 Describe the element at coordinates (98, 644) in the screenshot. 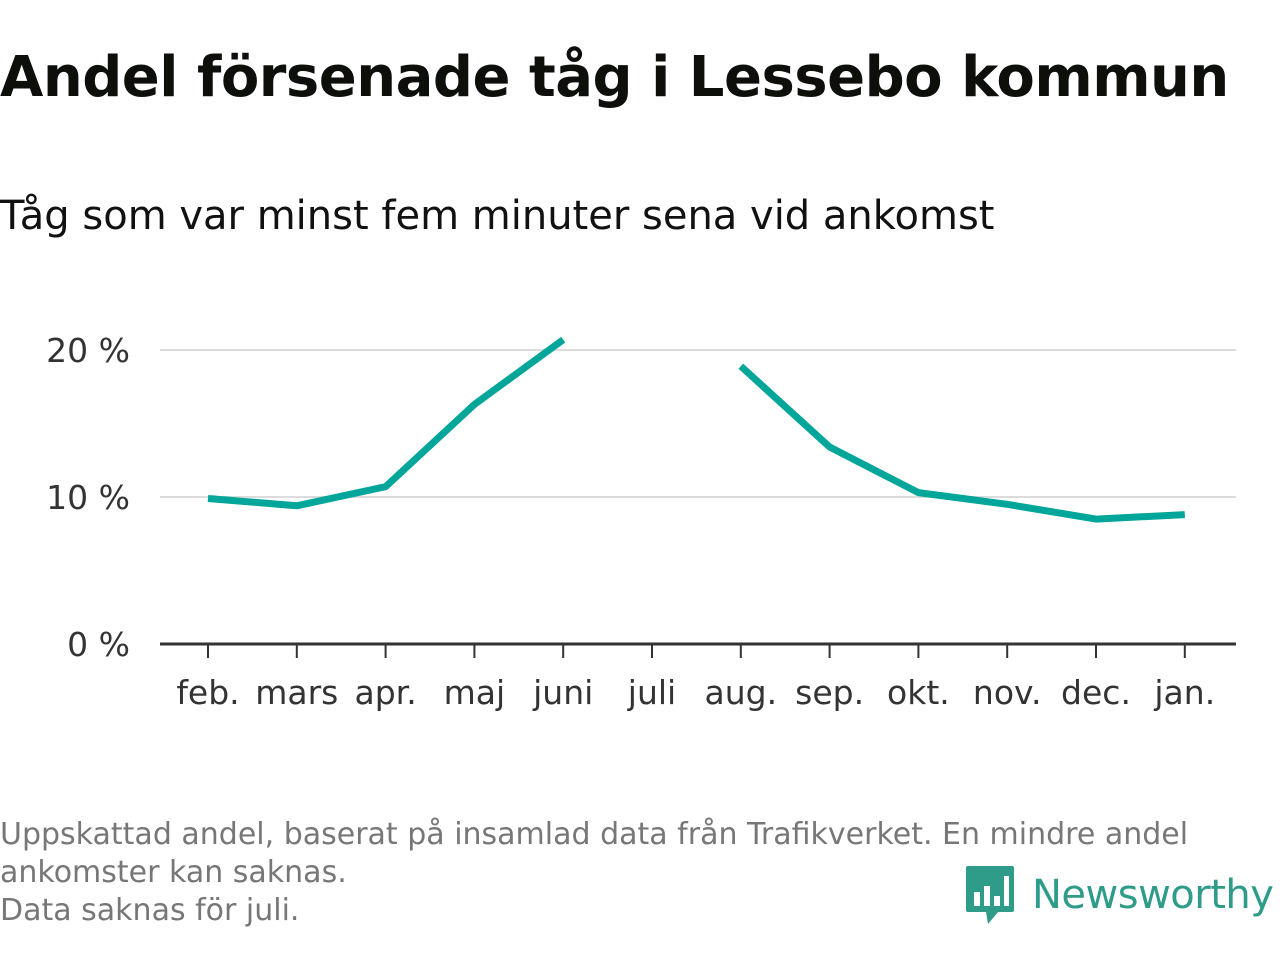

I see `y-tick-label: 0 %` at that location.